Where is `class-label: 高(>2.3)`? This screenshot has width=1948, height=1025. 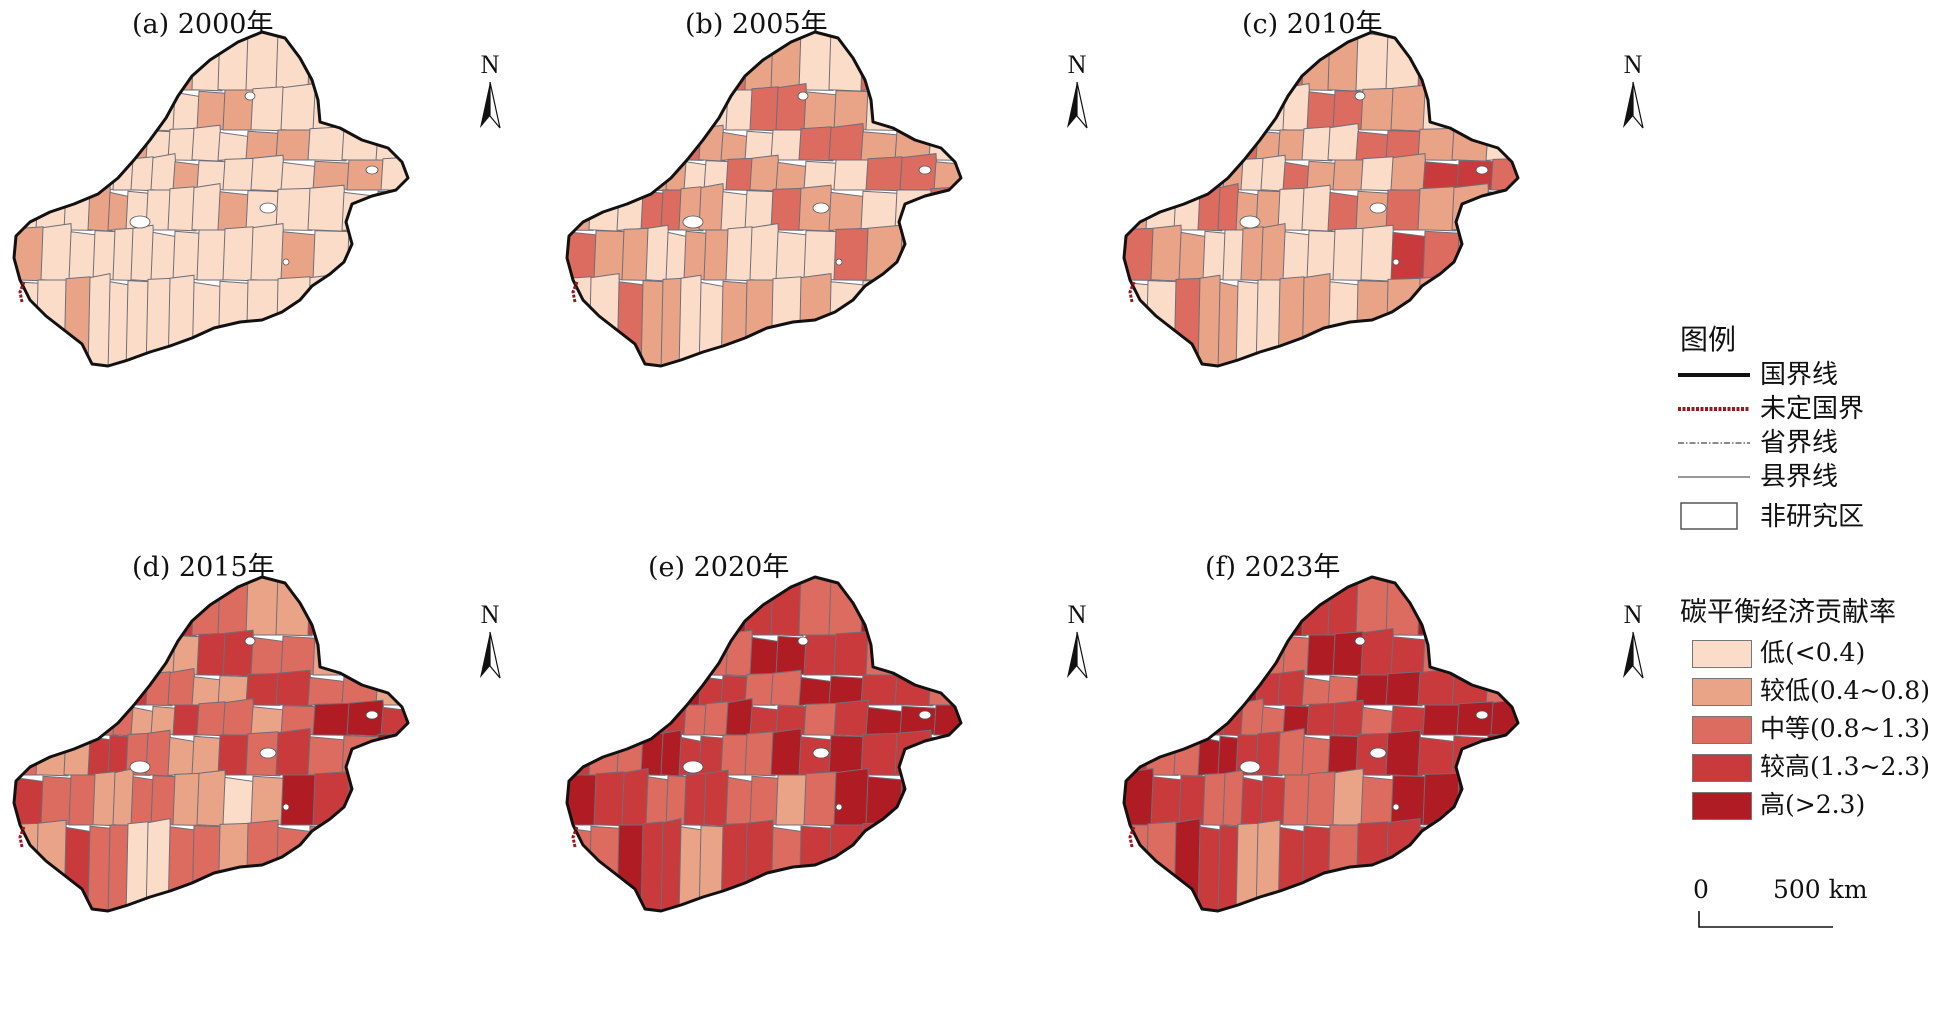 class-label: 高(>2.3) is located at coordinates (1813, 804).